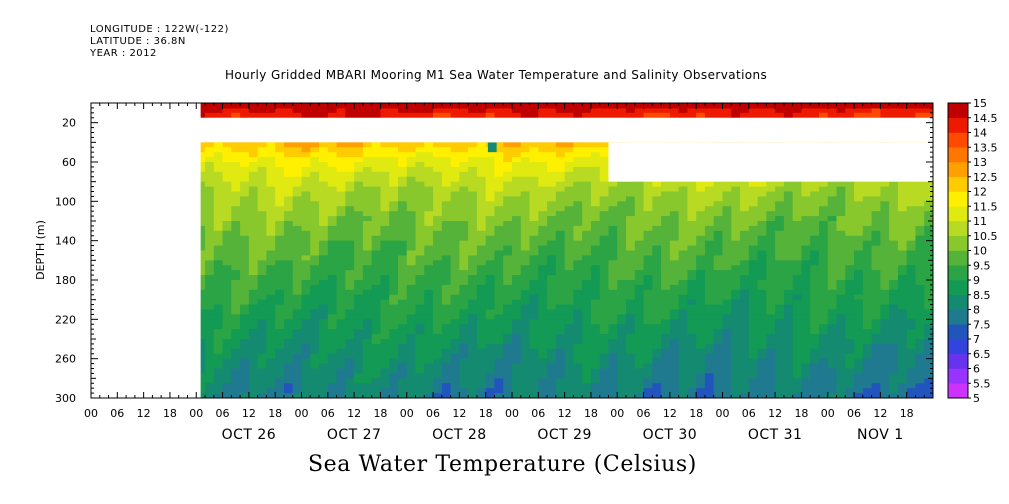  Describe the element at coordinates (159, 29) in the screenshot. I see `longitude-label: LONGITUDE : 122W(-122)` at that location.